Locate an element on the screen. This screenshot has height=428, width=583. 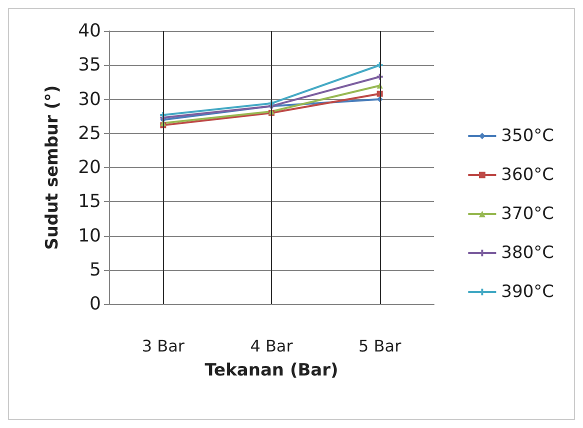
y-tick-label: 25 is located at coordinates (89, 133).